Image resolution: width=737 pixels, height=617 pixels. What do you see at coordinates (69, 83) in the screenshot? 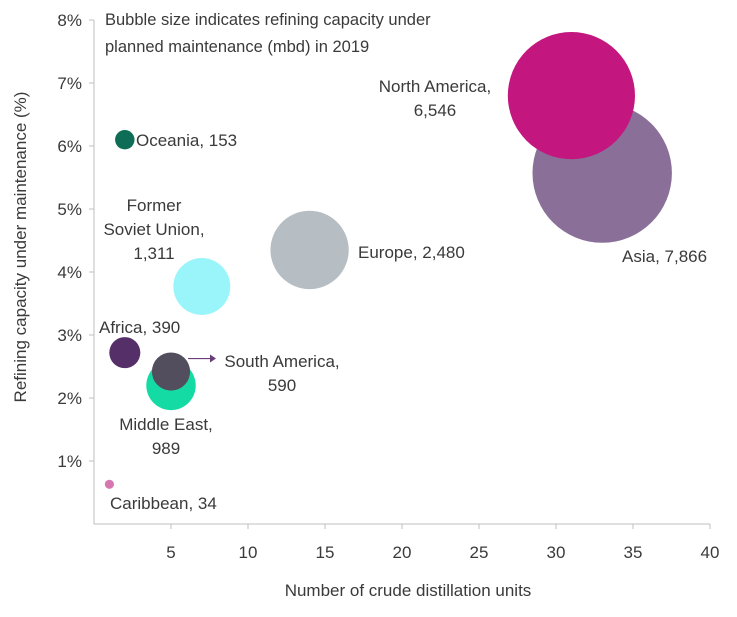
I see `y-tick-label: 7%` at bounding box center [69, 83].